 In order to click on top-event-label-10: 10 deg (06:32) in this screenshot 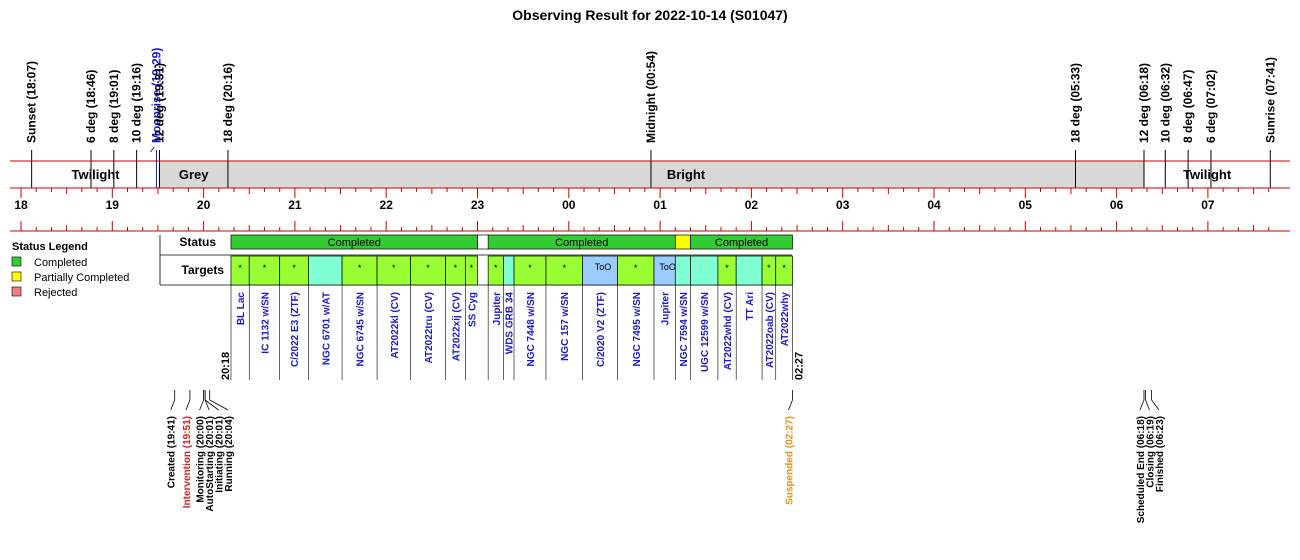, I will do `click(1165, 103)`.